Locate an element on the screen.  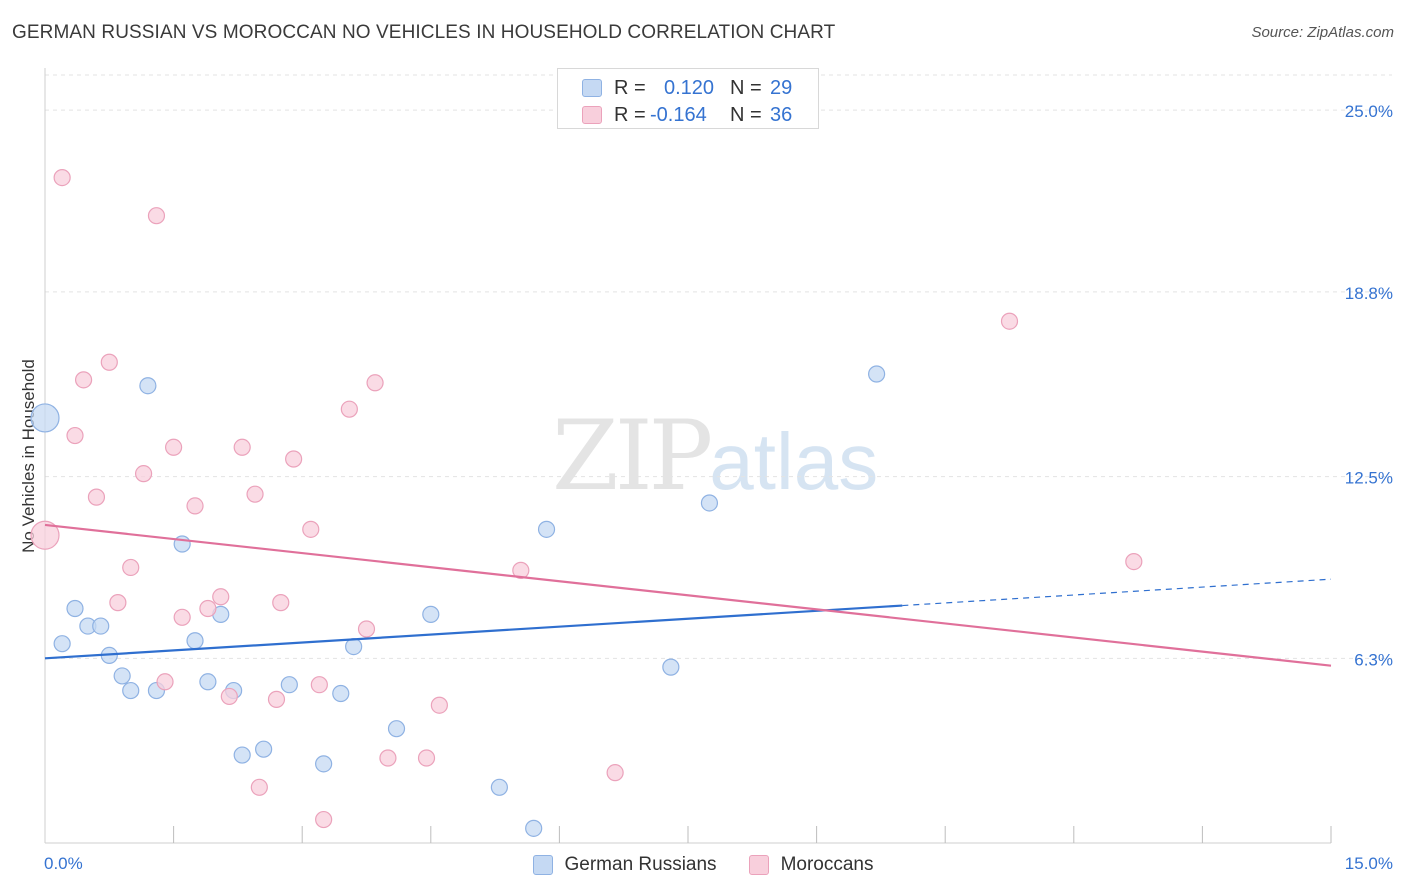
y-axis-label: No Vehicles in Household is located at coordinates (28, 456).